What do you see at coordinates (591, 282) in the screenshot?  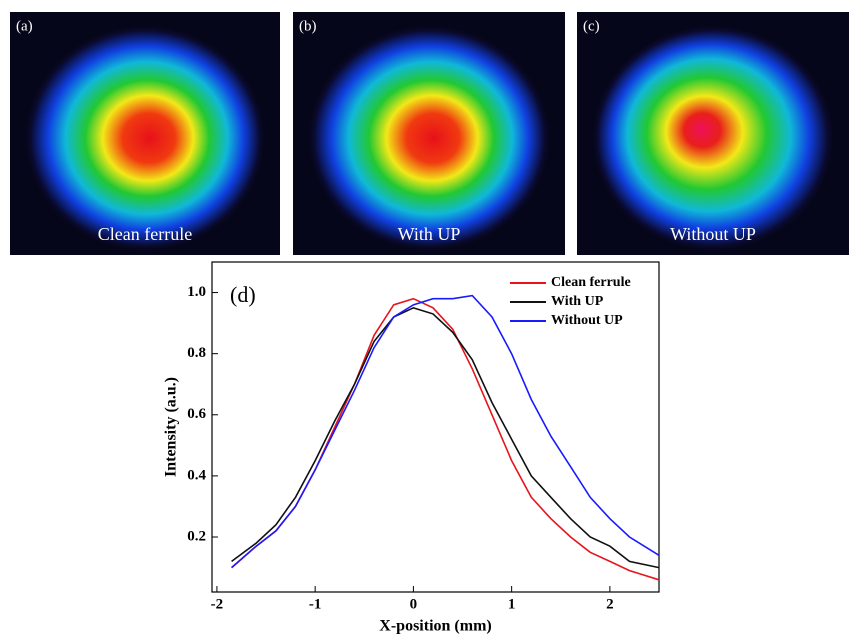 I see `legend-label: Clean ferrule` at bounding box center [591, 282].